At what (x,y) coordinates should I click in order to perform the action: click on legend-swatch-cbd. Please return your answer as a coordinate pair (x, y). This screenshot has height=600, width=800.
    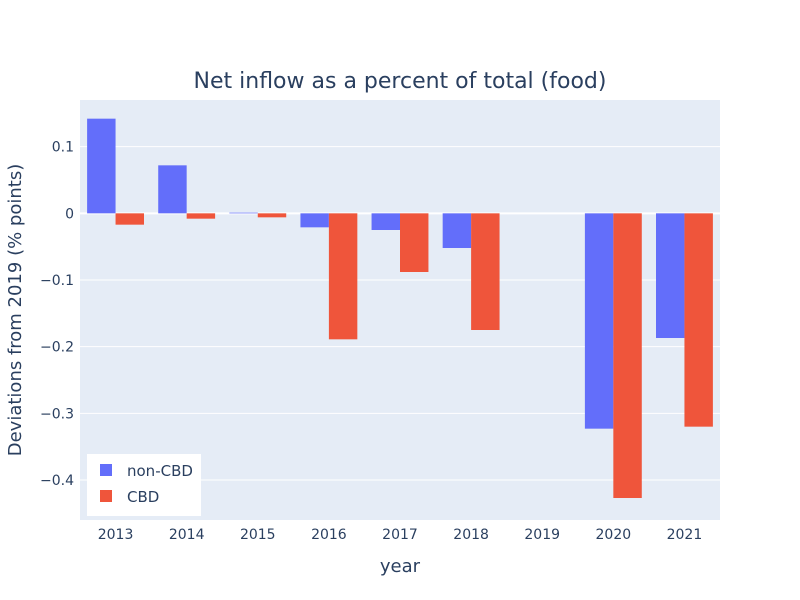
    Looking at the image, I should click on (106, 496).